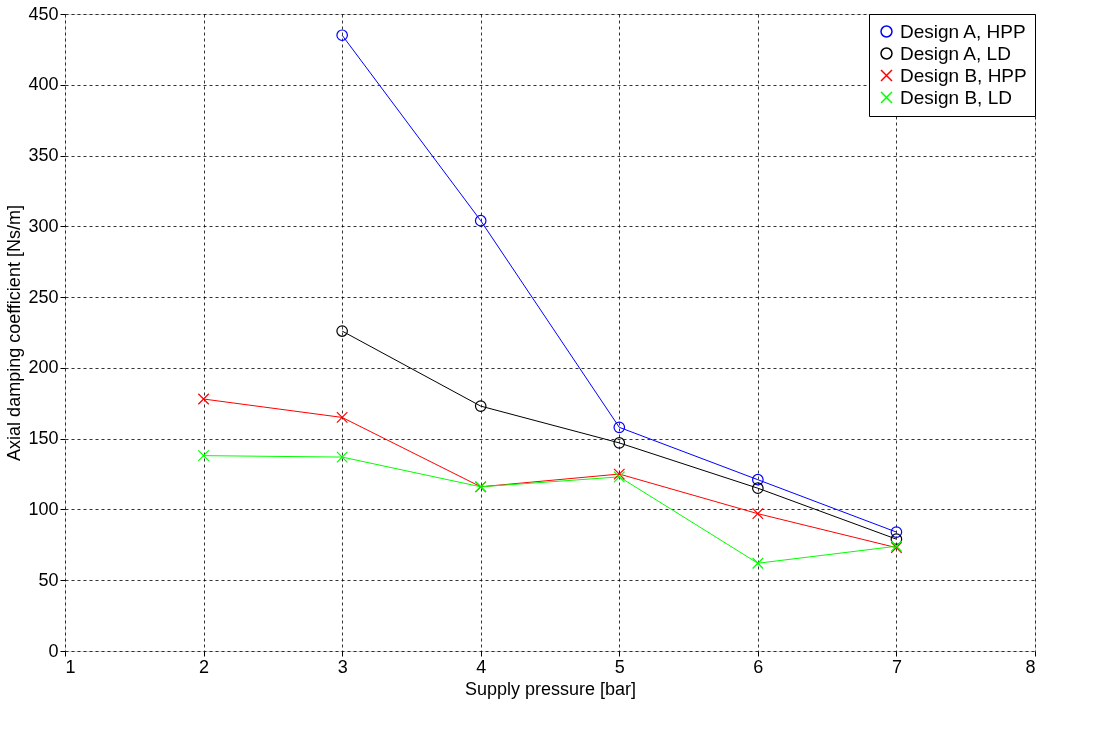 This screenshot has height=733, width=1104. I want to click on x-axis-title: Supply pressure [bar], so click(550, 688).